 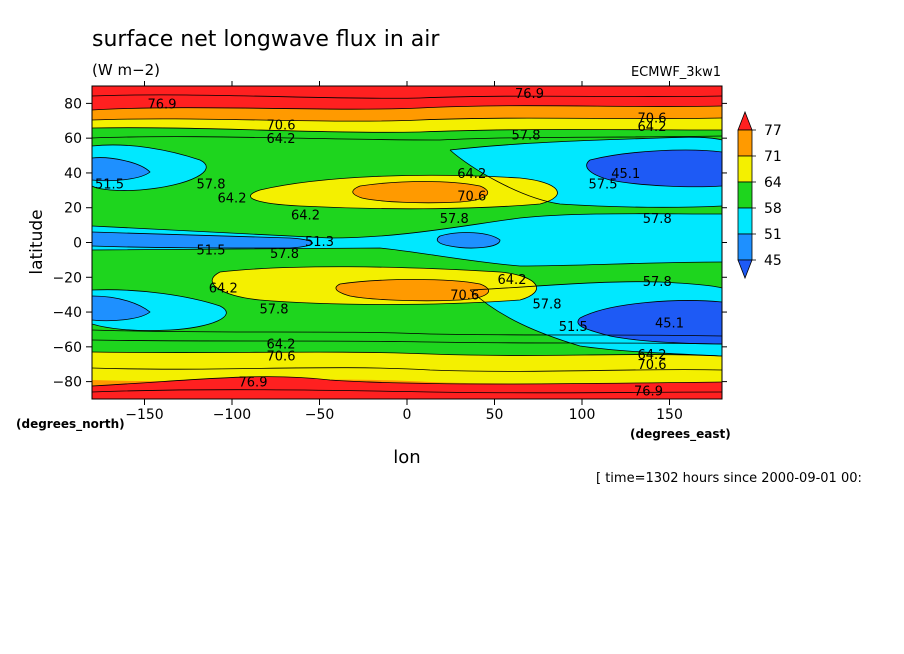 I want to click on x-tick-label: −150, so click(x=144, y=415).